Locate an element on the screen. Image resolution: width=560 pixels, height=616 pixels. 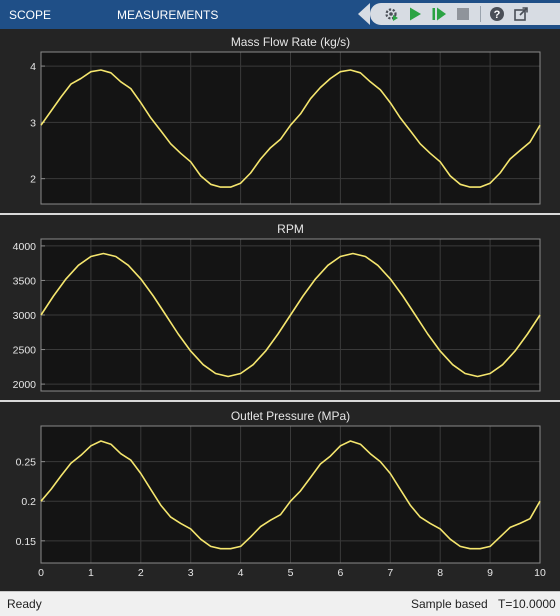
x-tick-label: 6 is located at coordinates (340, 573).